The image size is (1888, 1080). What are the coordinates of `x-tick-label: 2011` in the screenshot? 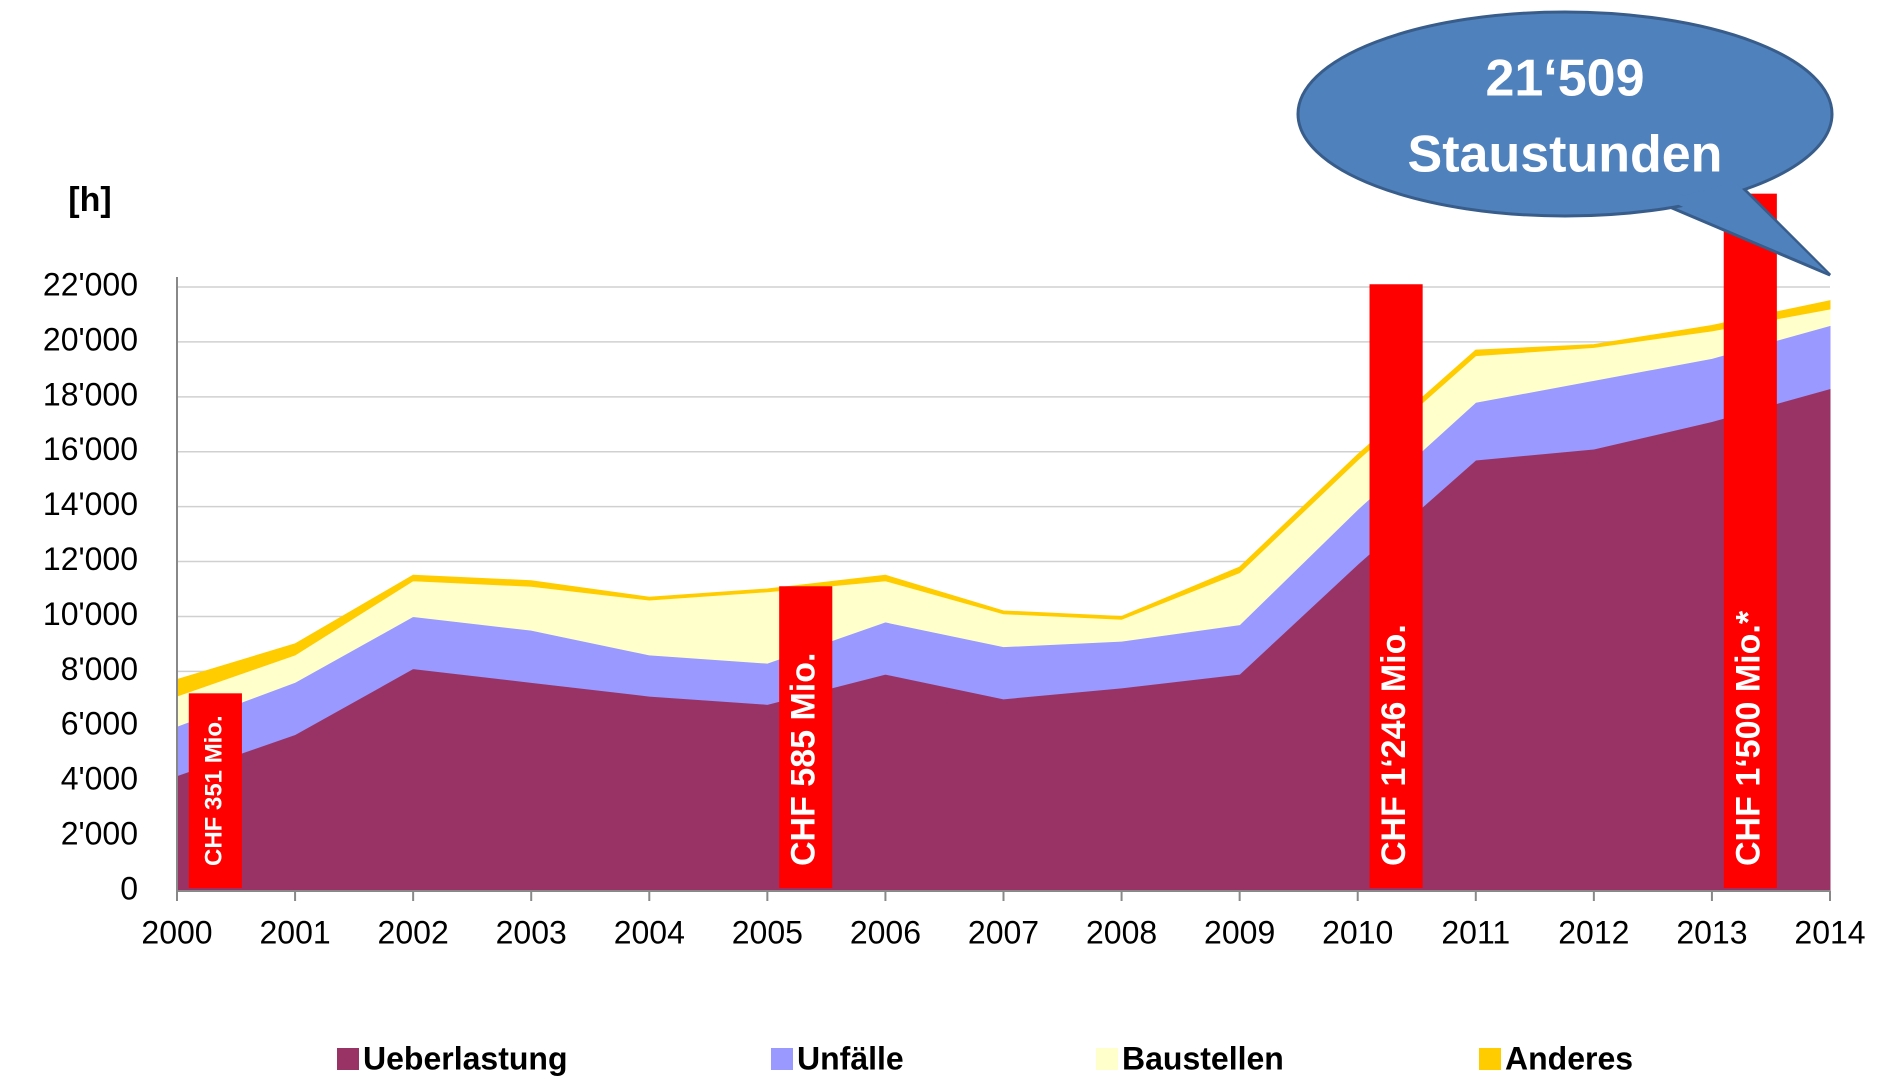 It's located at (1475, 932).